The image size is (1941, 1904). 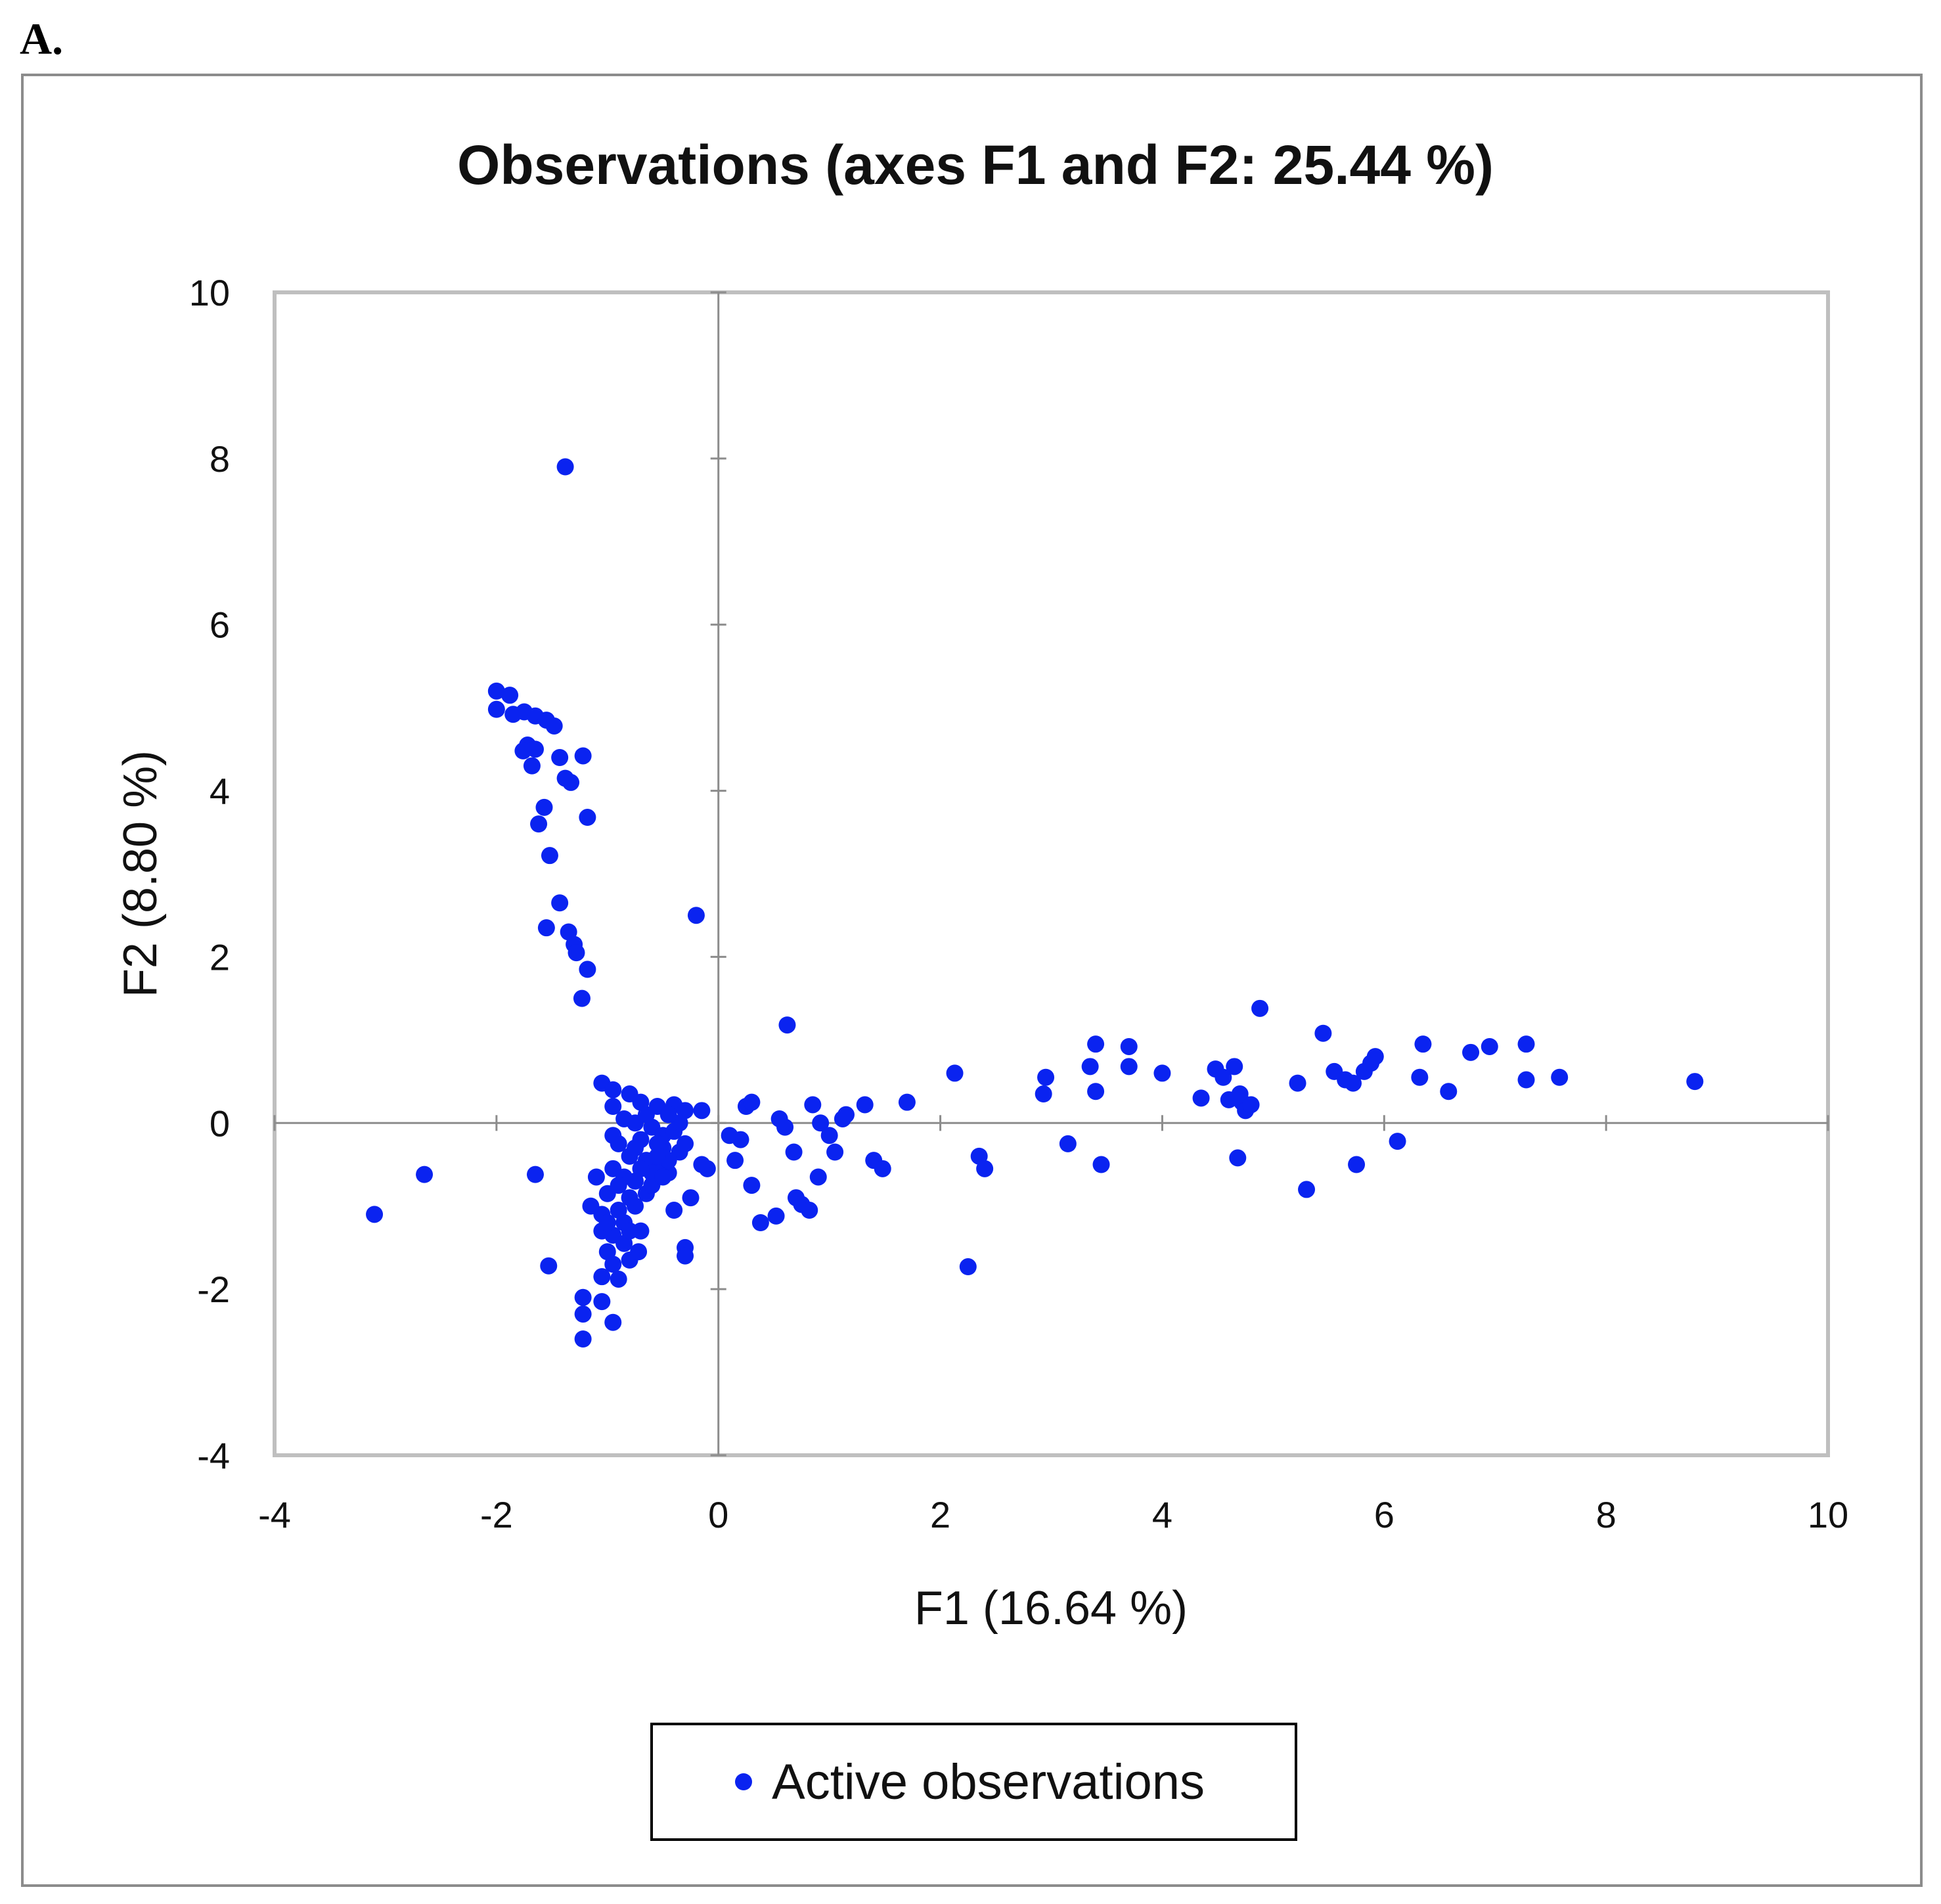 I want to click on x-tick-label: 8, so click(x=1606, y=1514).